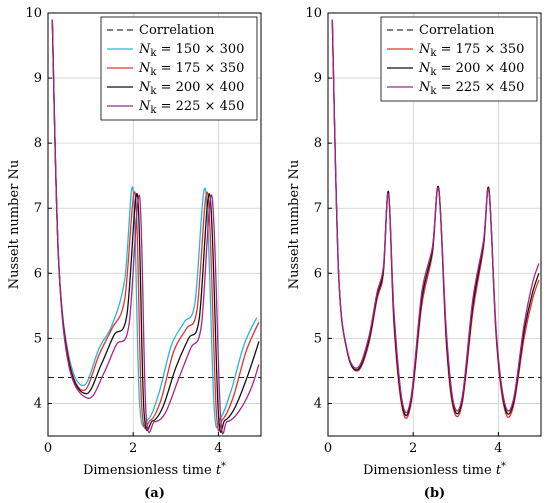  What do you see at coordinates (154, 493) in the screenshot?
I see `panel-label: (a)` at bounding box center [154, 493].